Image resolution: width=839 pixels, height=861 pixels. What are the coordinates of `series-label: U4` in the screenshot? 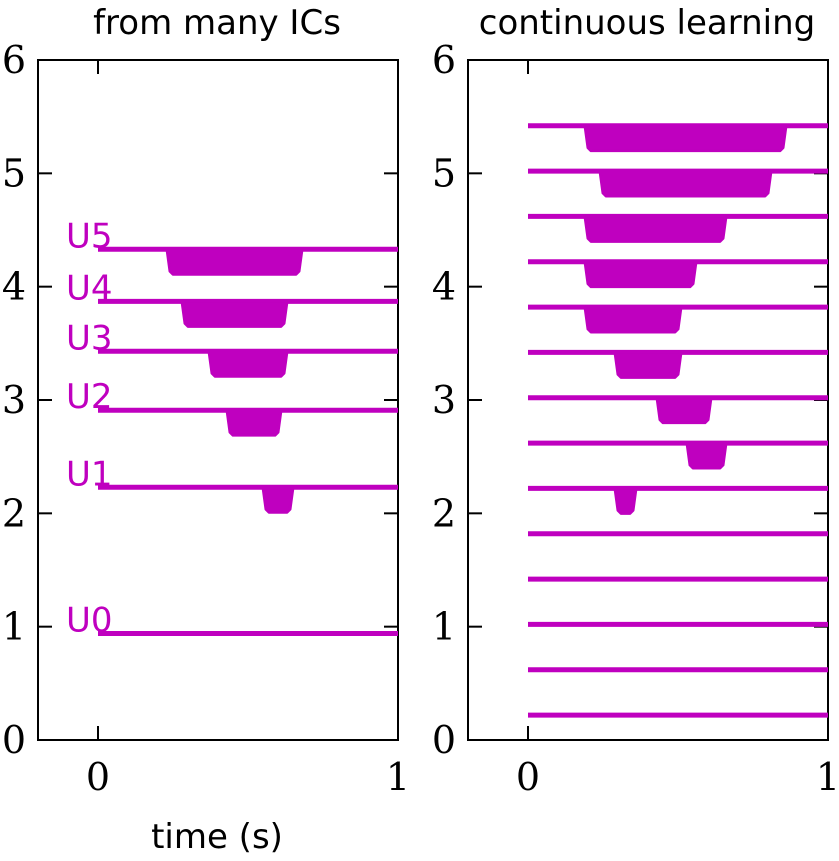 It's located at (89, 288).